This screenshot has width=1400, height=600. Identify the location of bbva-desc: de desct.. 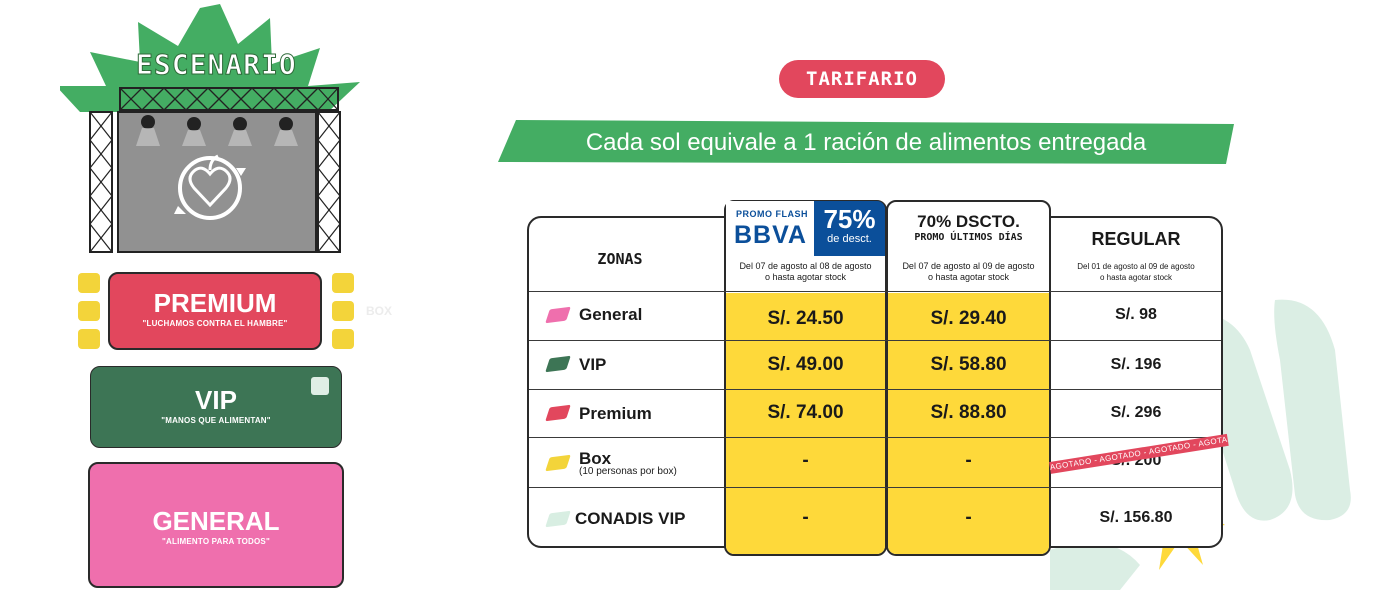
(849, 239).